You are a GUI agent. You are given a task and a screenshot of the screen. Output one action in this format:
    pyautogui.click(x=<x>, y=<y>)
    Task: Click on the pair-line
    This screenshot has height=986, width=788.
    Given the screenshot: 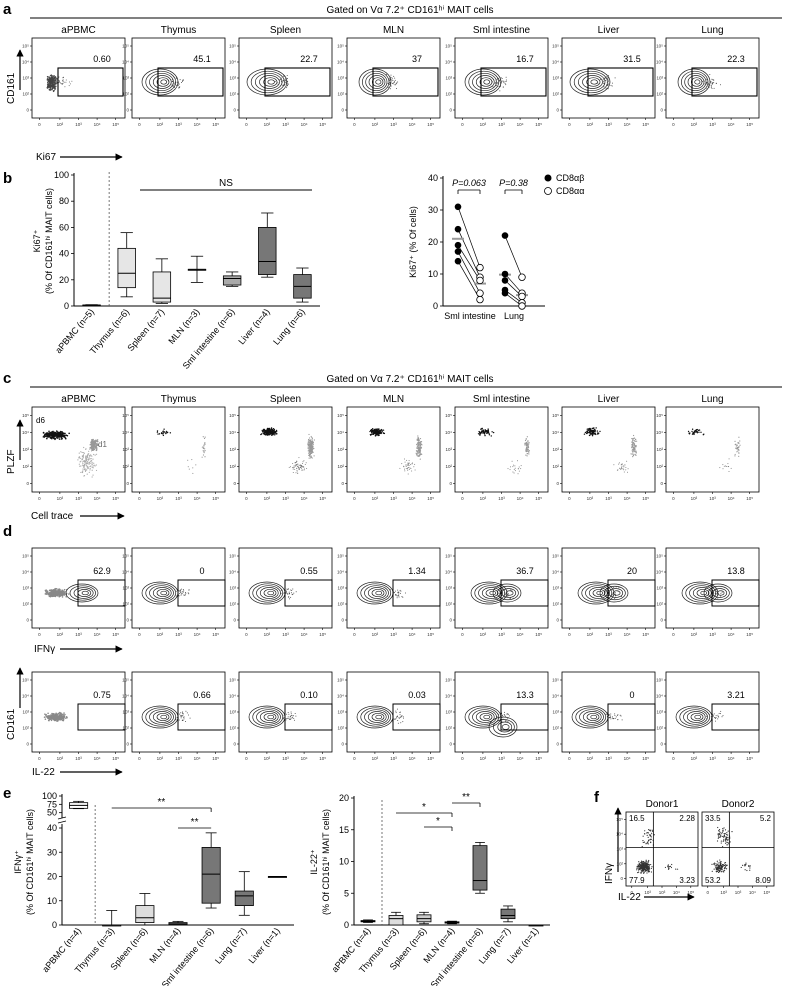 What is the action you would take?
    pyautogui.click(x=469, y=263)
    